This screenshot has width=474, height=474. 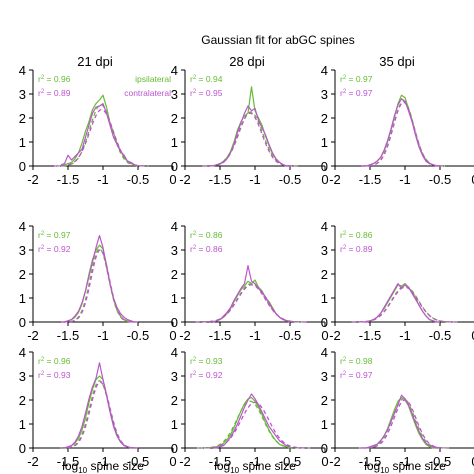 I want to click on panel-7: 0 1 2 3 4 -2 -1.5 -1 -0.5 0 r2 = 0.96 r2 = 0.93, so click(x=98, y=407).